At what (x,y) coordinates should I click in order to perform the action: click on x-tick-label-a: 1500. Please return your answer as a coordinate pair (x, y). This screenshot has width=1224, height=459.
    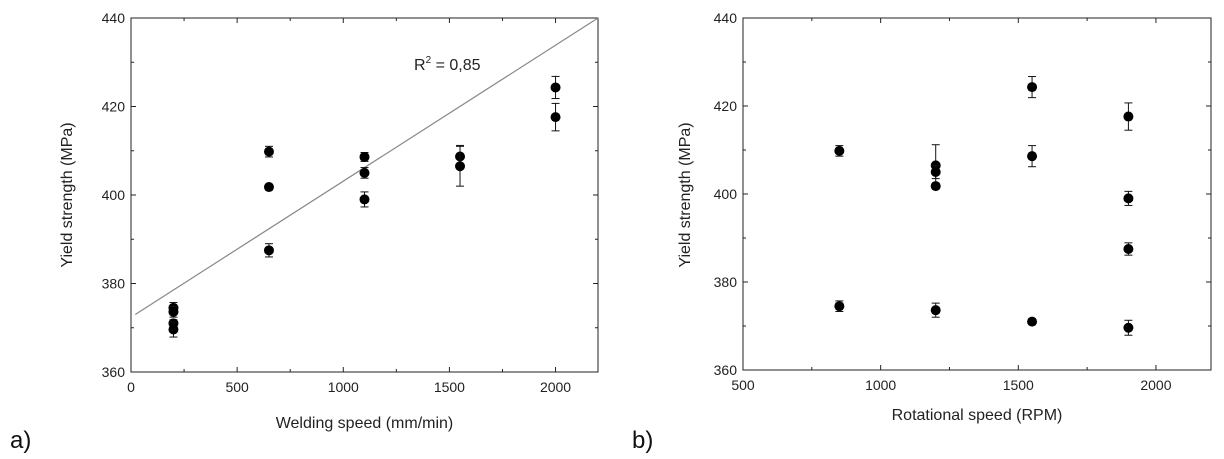
    Looking at the image, I should click on (449, 387).